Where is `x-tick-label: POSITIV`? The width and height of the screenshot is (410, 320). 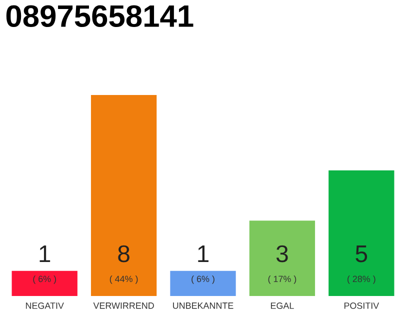 x-tick-label: POSITIV is located at coordinates (362, 305).